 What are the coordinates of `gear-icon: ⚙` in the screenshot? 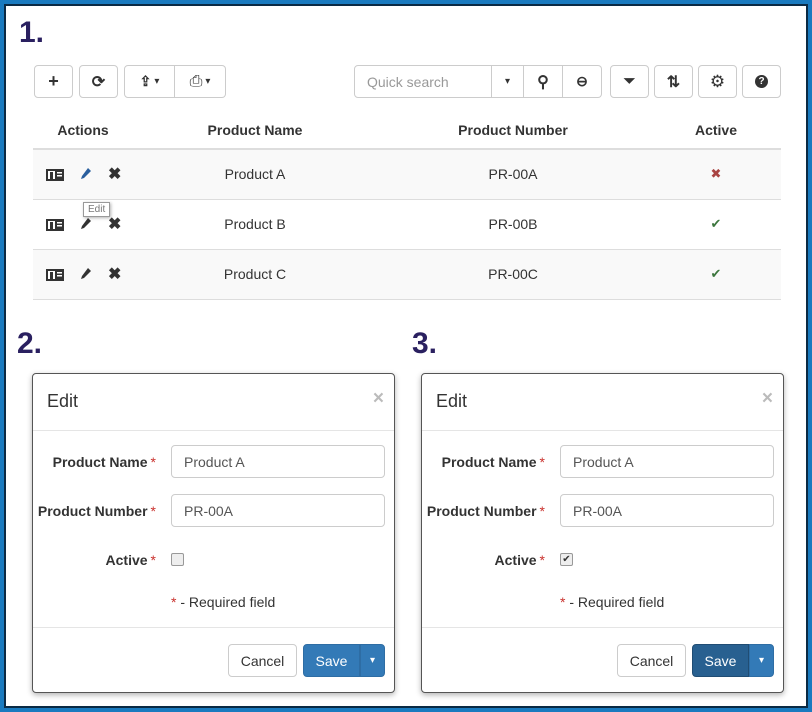 It's located at (717, 81).